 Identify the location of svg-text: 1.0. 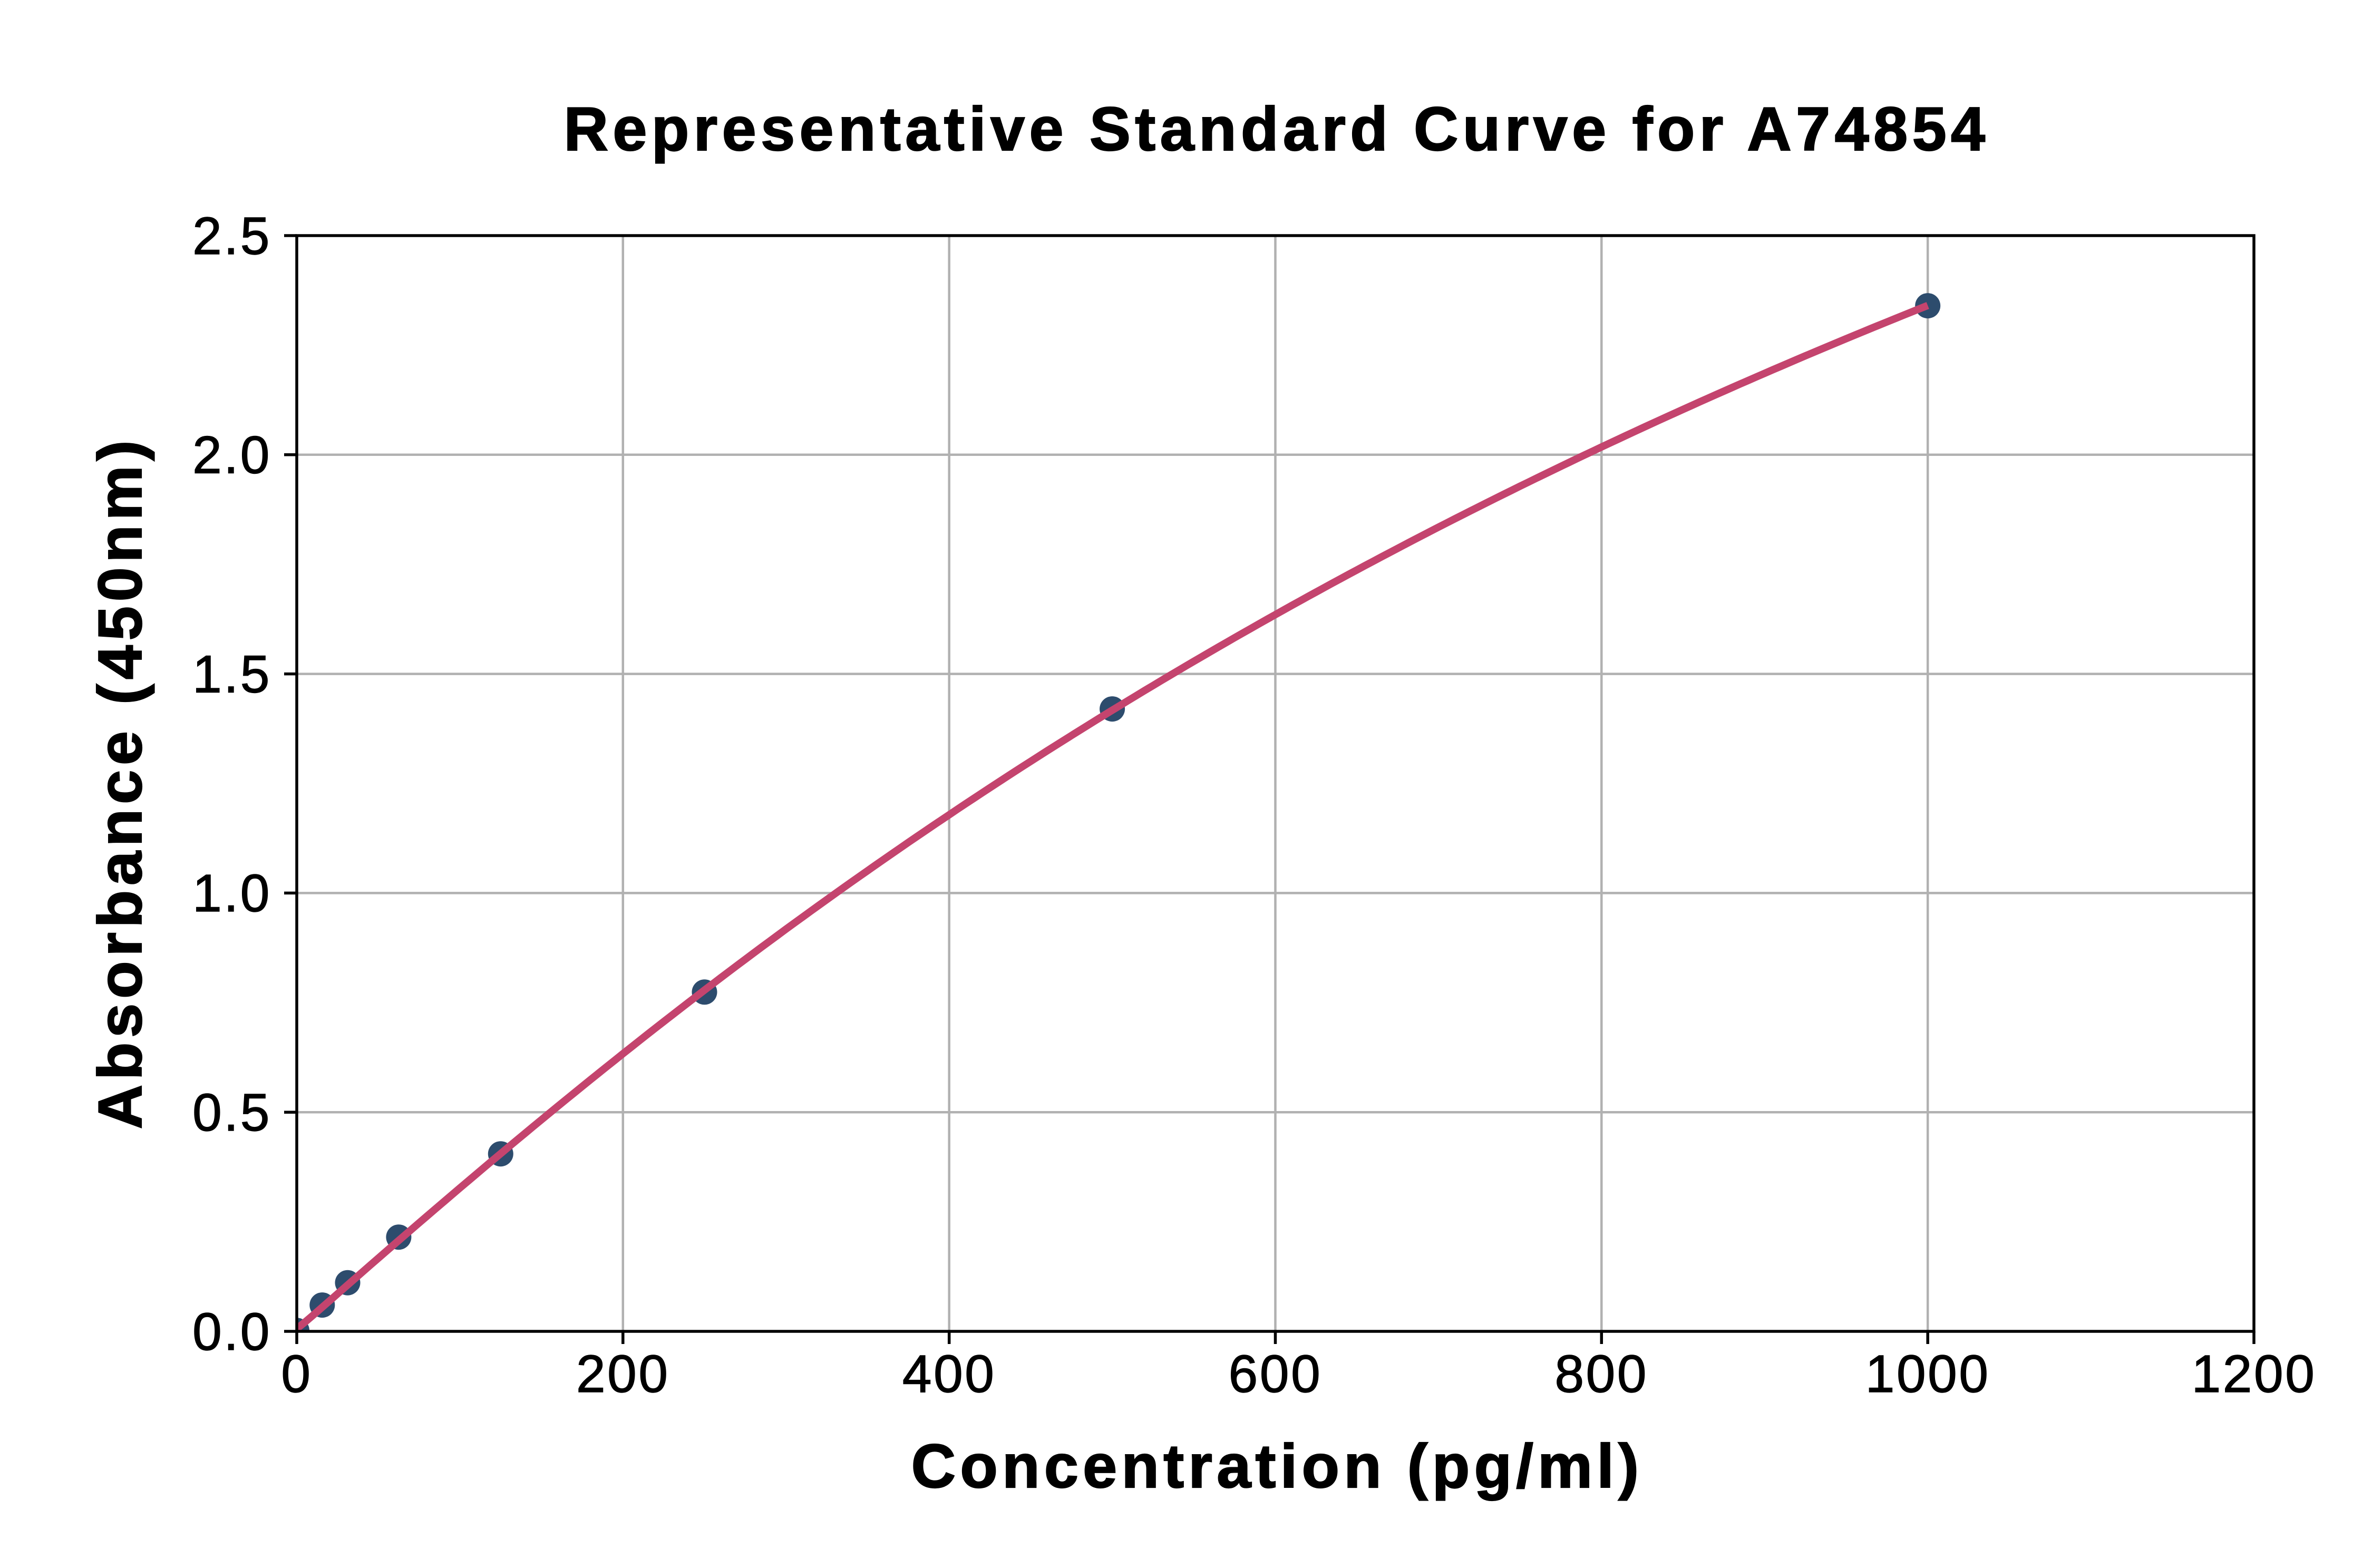
(231, 894).